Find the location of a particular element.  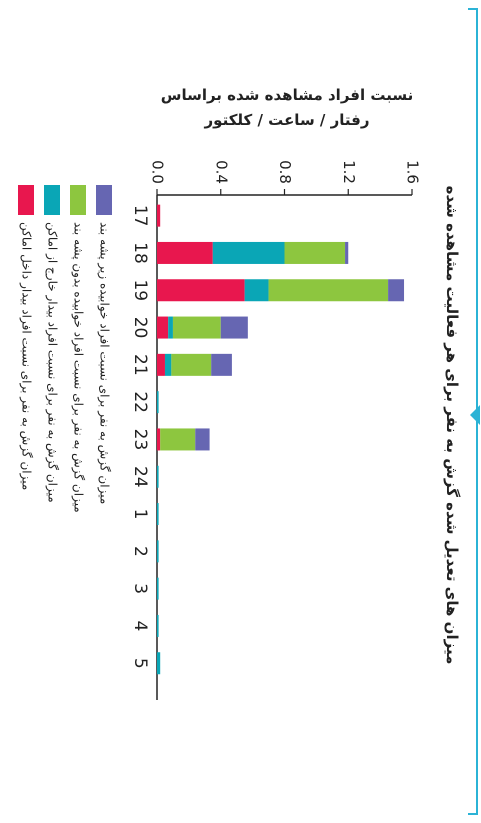

category-tick-label: 23 is located at coordinates (140, 440).